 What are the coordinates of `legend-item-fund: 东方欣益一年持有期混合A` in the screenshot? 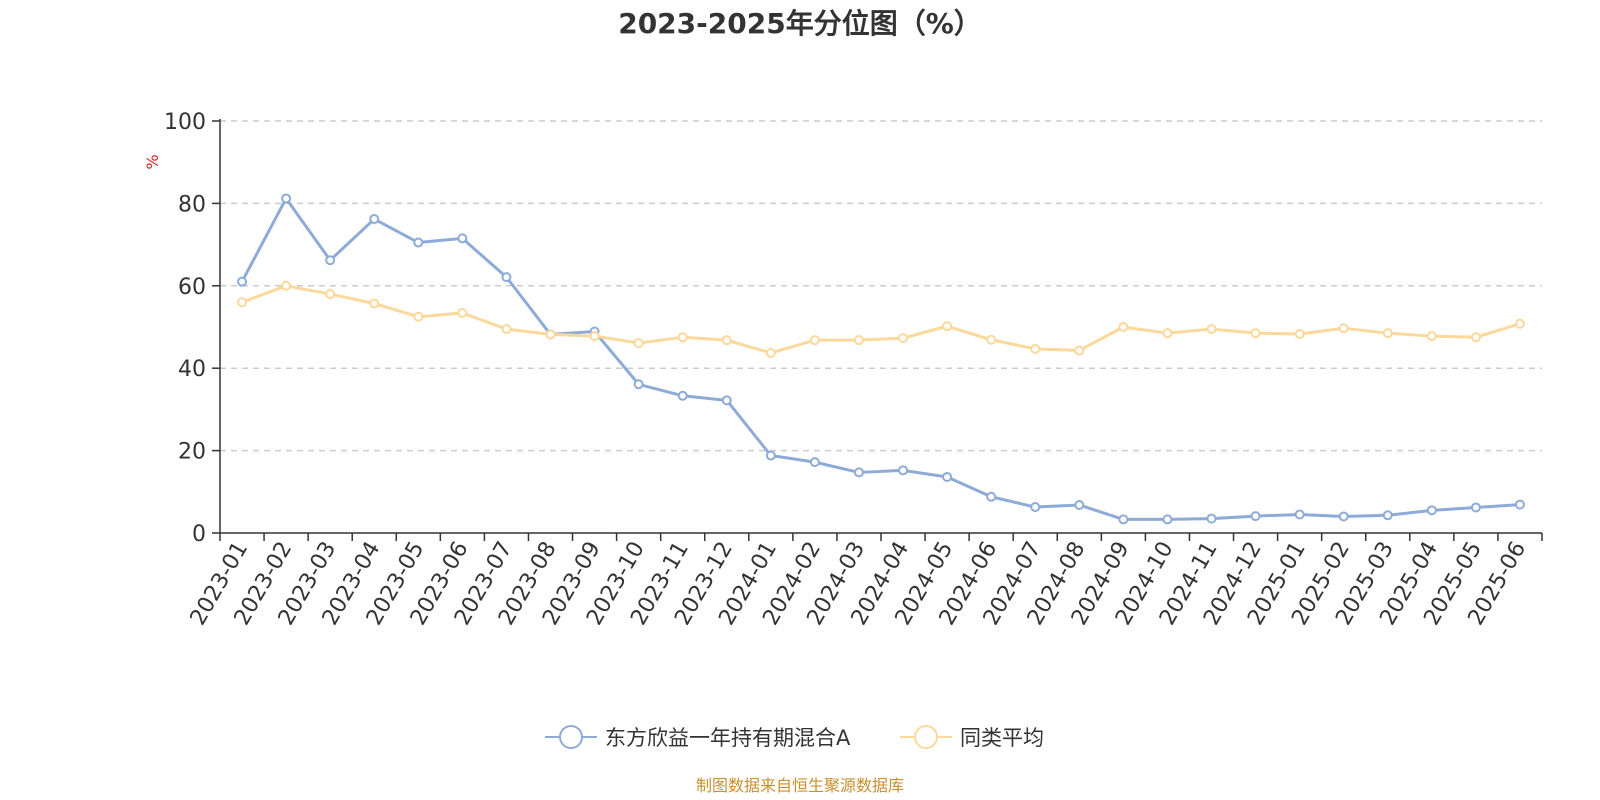 It's located at (697, 737).